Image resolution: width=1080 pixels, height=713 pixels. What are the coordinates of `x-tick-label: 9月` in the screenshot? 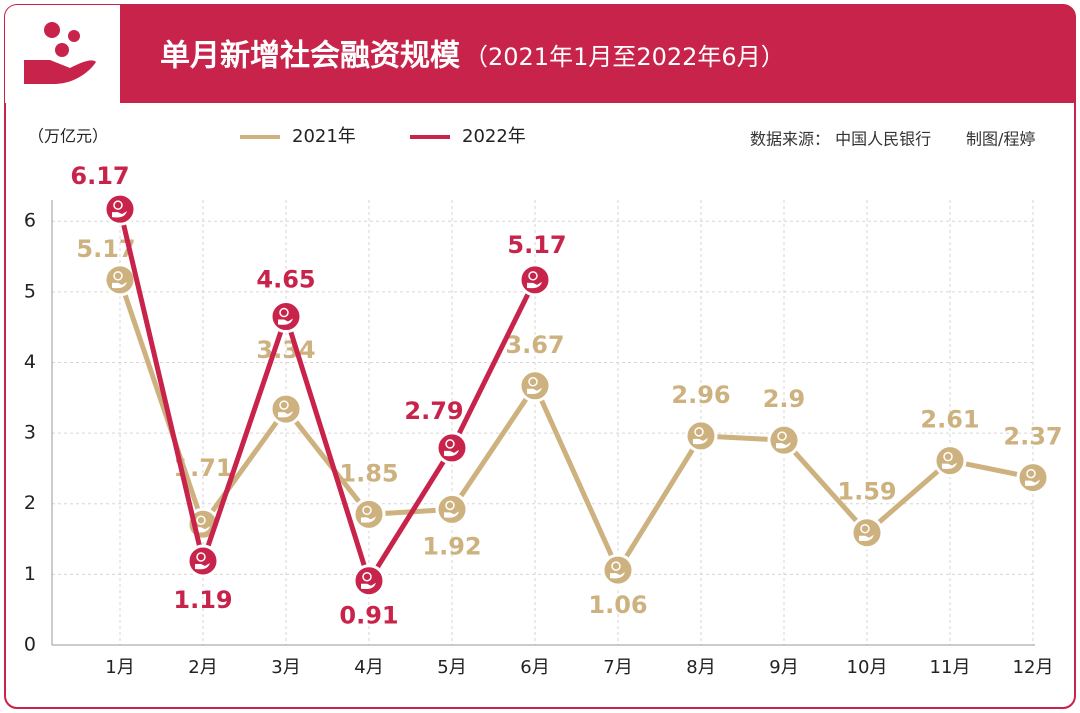 It's located at (783, 667).